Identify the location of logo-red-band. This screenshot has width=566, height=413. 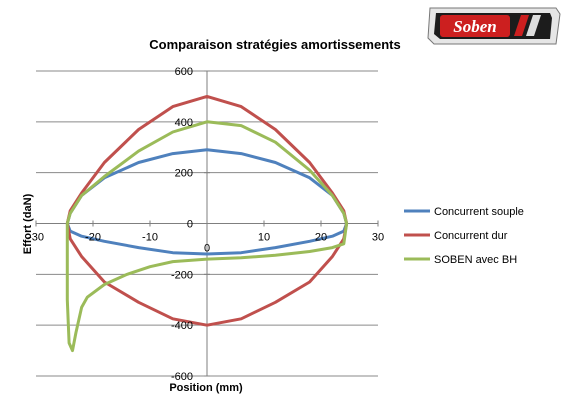
(475, 26).